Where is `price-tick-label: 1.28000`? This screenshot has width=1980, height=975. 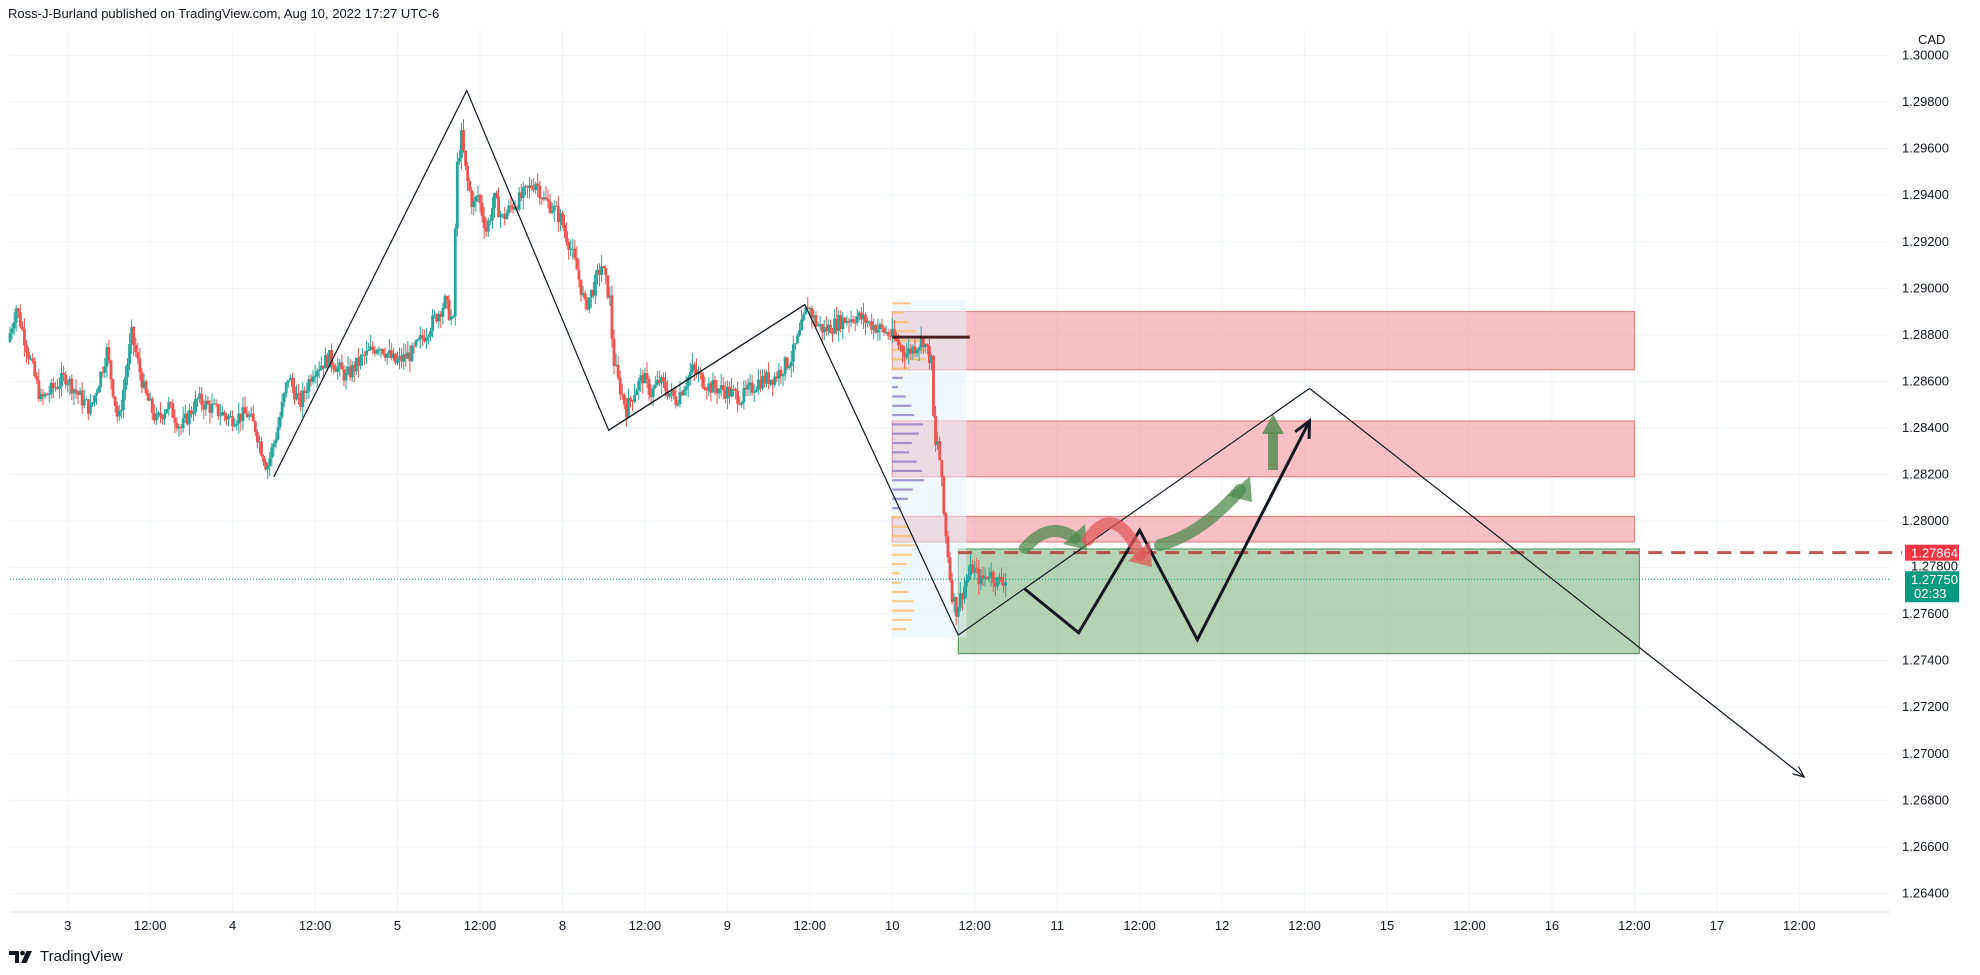 price-tick-label: 1.28000 is located at coordinates (1925, 520).